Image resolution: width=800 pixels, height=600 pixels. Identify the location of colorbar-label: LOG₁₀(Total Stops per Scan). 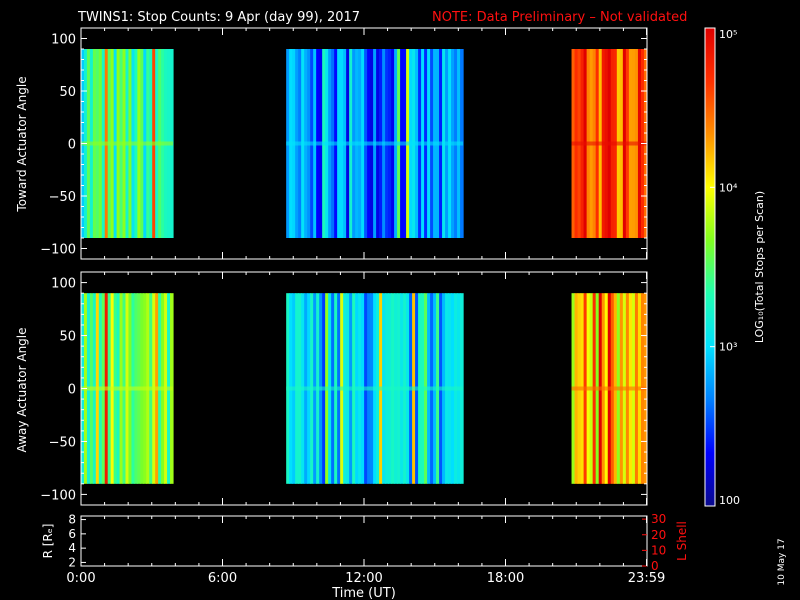
(759, 267).